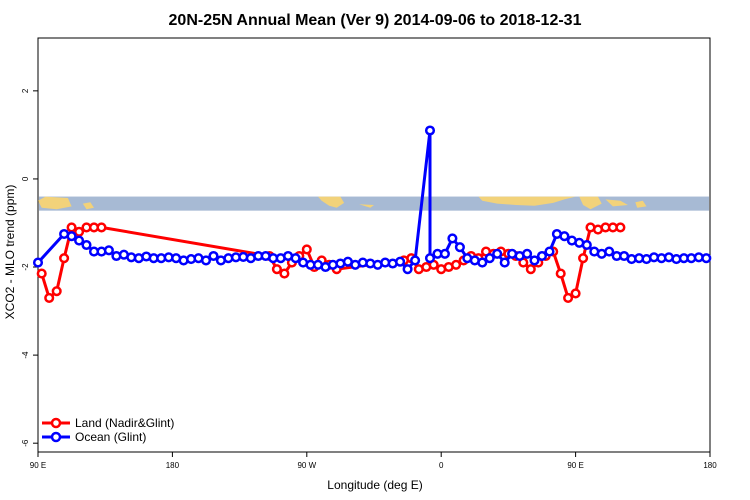 This screenshot has height=500, width=750. What do you see at coordinates (374, 485) in the screenshot?
I see `x-axis-label: Longitude (deg E)` at bounding box center [374, 485].